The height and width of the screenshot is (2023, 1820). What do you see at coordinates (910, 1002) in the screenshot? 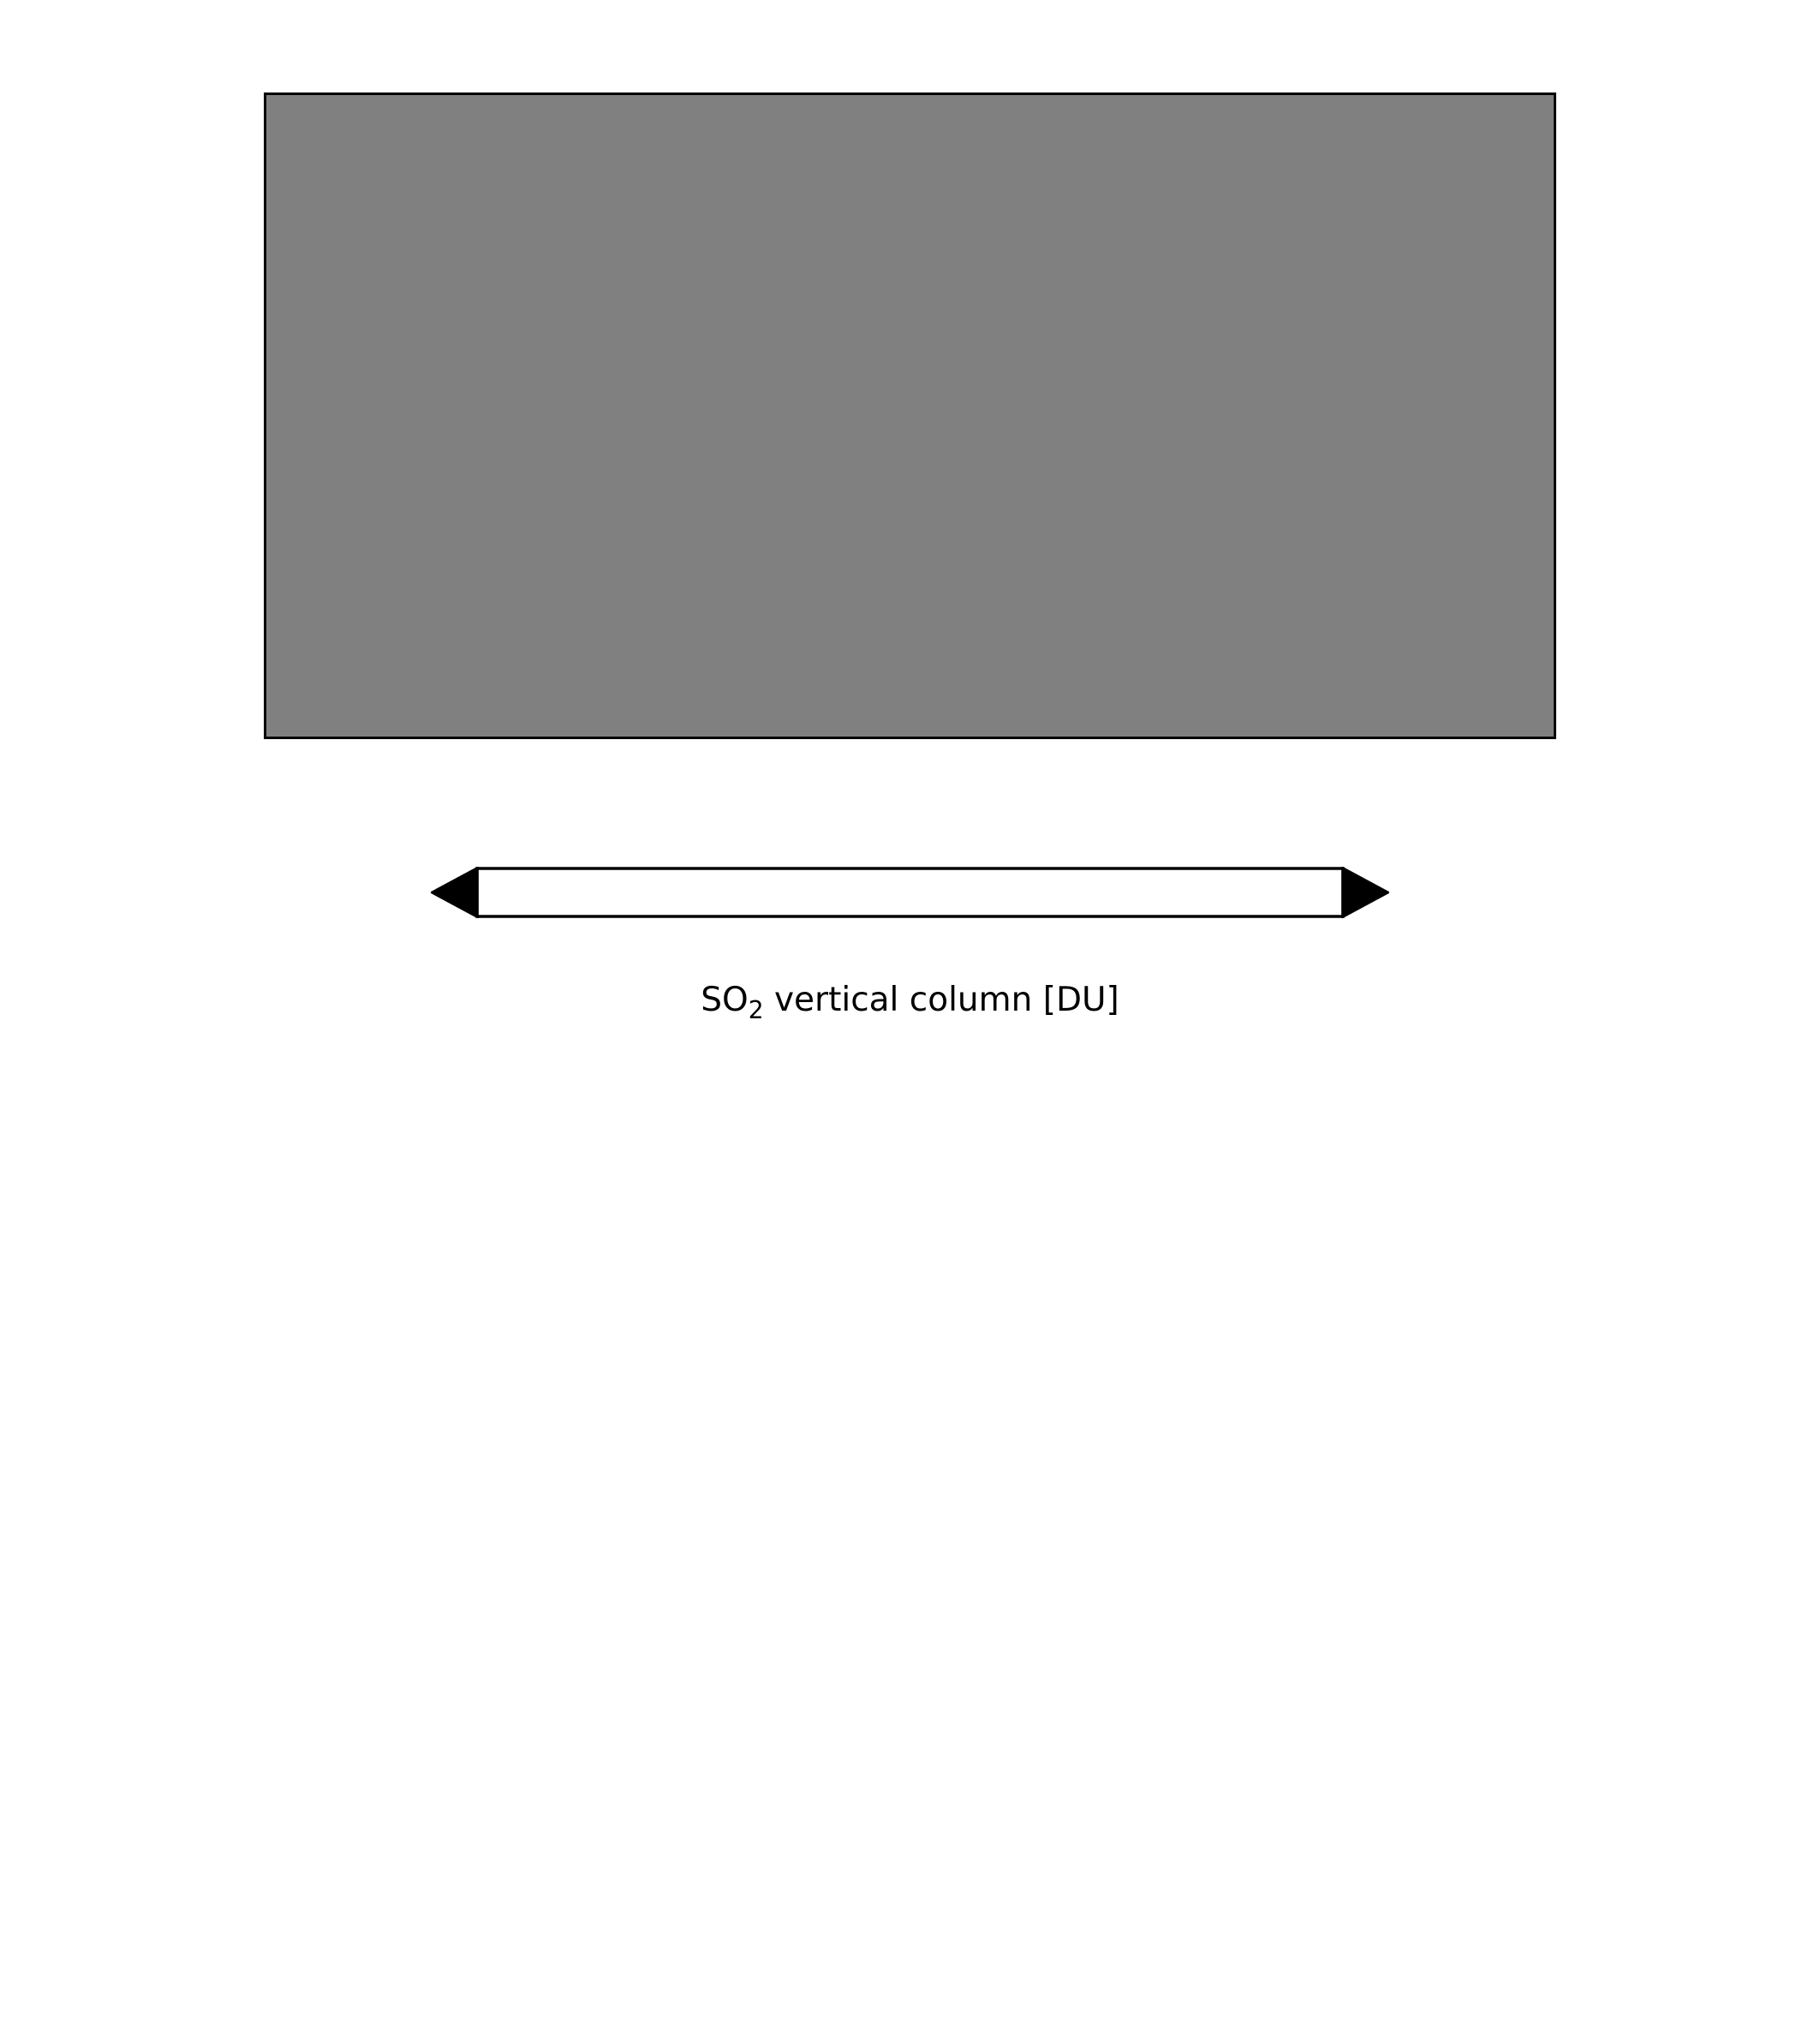
I see `colorbar-axis-label: SO2 vertical column [DU]` at bounding box center [910, 1002].